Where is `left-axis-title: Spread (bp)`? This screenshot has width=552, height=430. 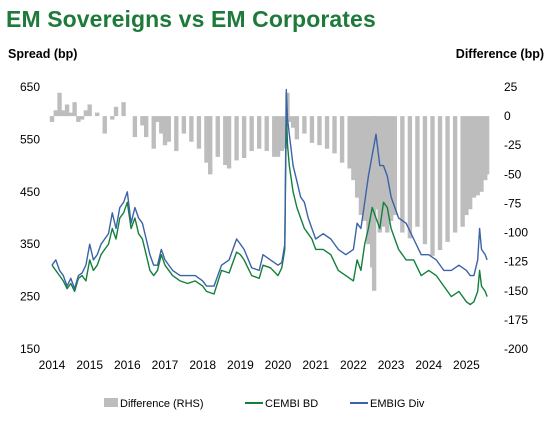
left-axis-title: Spread (bp) is located at coordinates (43, 54).